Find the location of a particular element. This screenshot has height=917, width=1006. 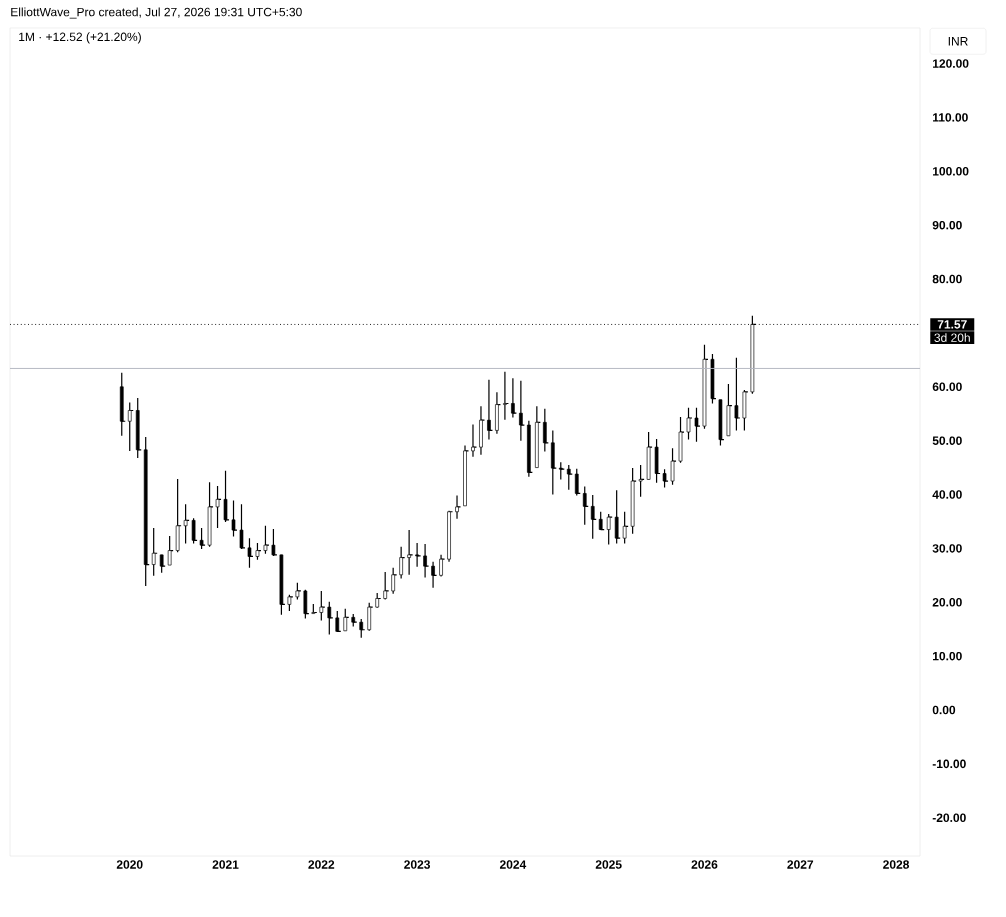

x-tick-label: 2024 is located at coordinates (513, 864).